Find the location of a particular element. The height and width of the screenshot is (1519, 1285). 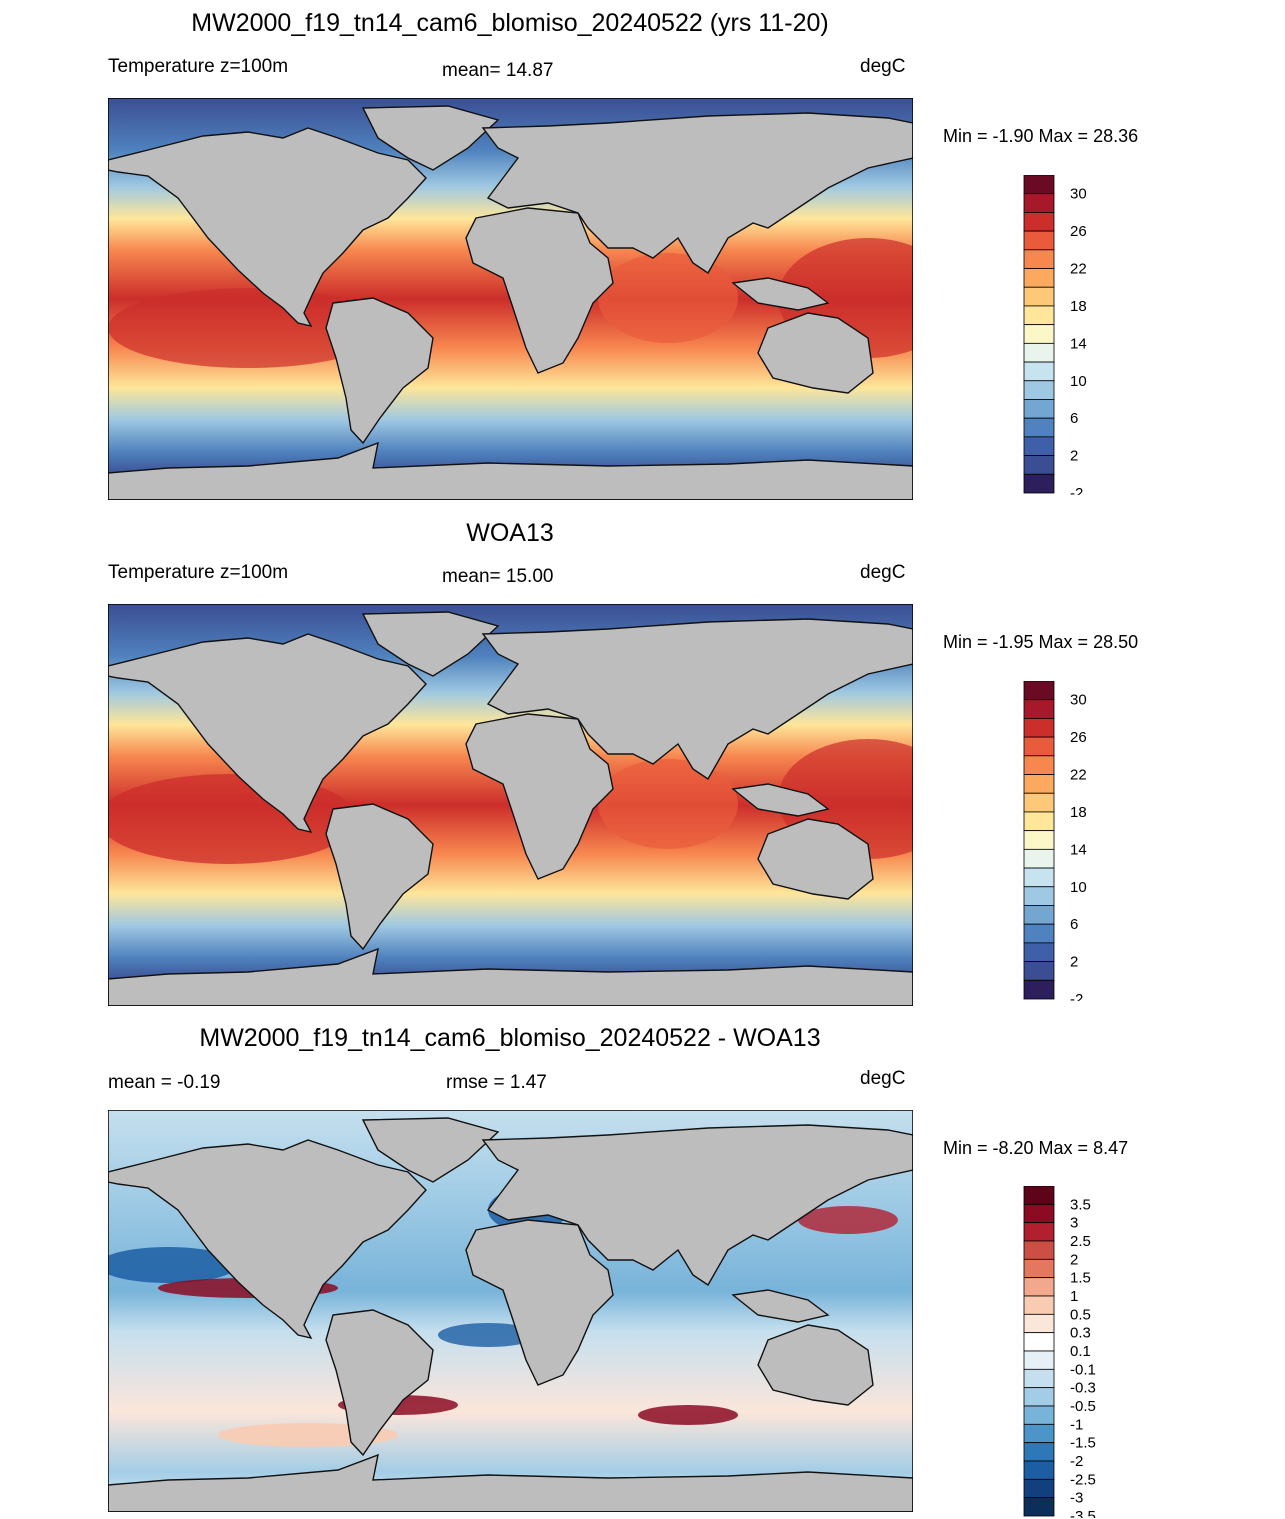

panel-title: WOA13 is located at coordinates (510, 533).